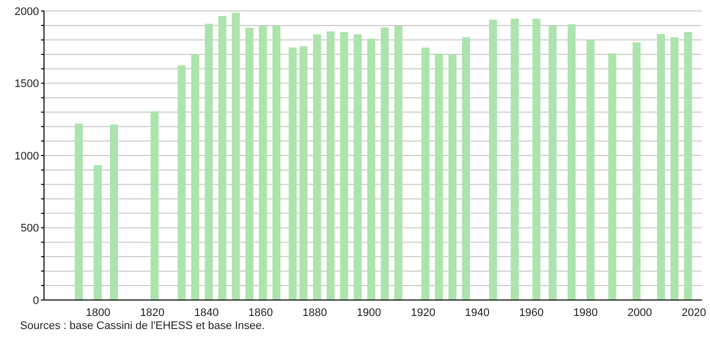 The image size is (710, 340). I want to click on x-tick-label: 1980, so click(585, 312).